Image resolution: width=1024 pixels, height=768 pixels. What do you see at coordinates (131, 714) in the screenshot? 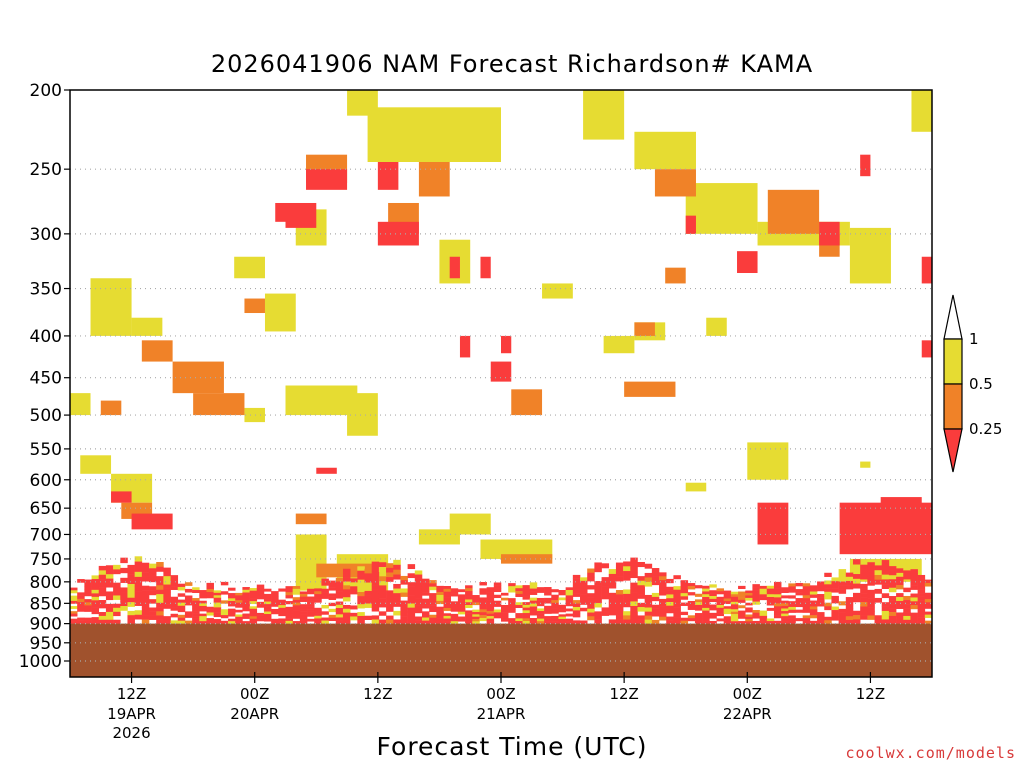
I see `x-tick-date: 19APR` at bounding box center [131, 714].